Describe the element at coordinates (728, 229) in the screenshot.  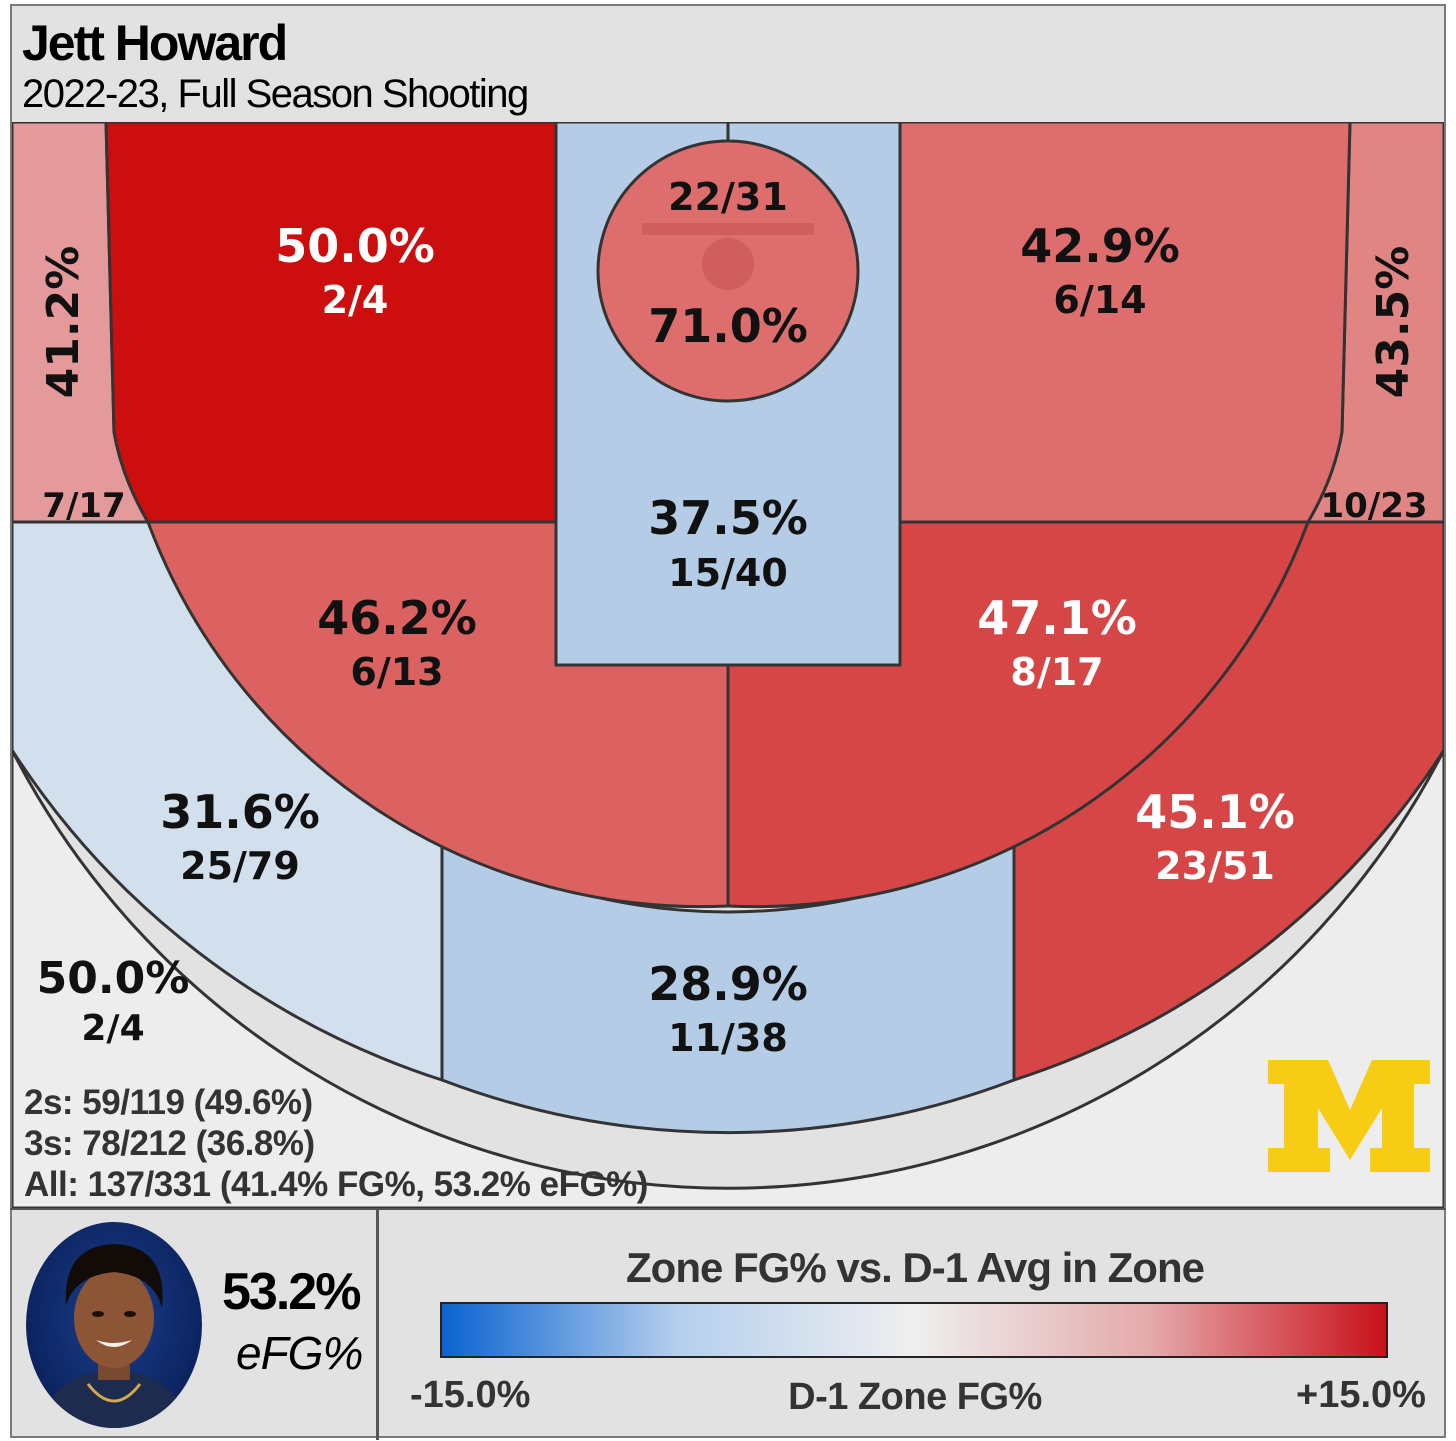
I see `backboard-mark` at that location.